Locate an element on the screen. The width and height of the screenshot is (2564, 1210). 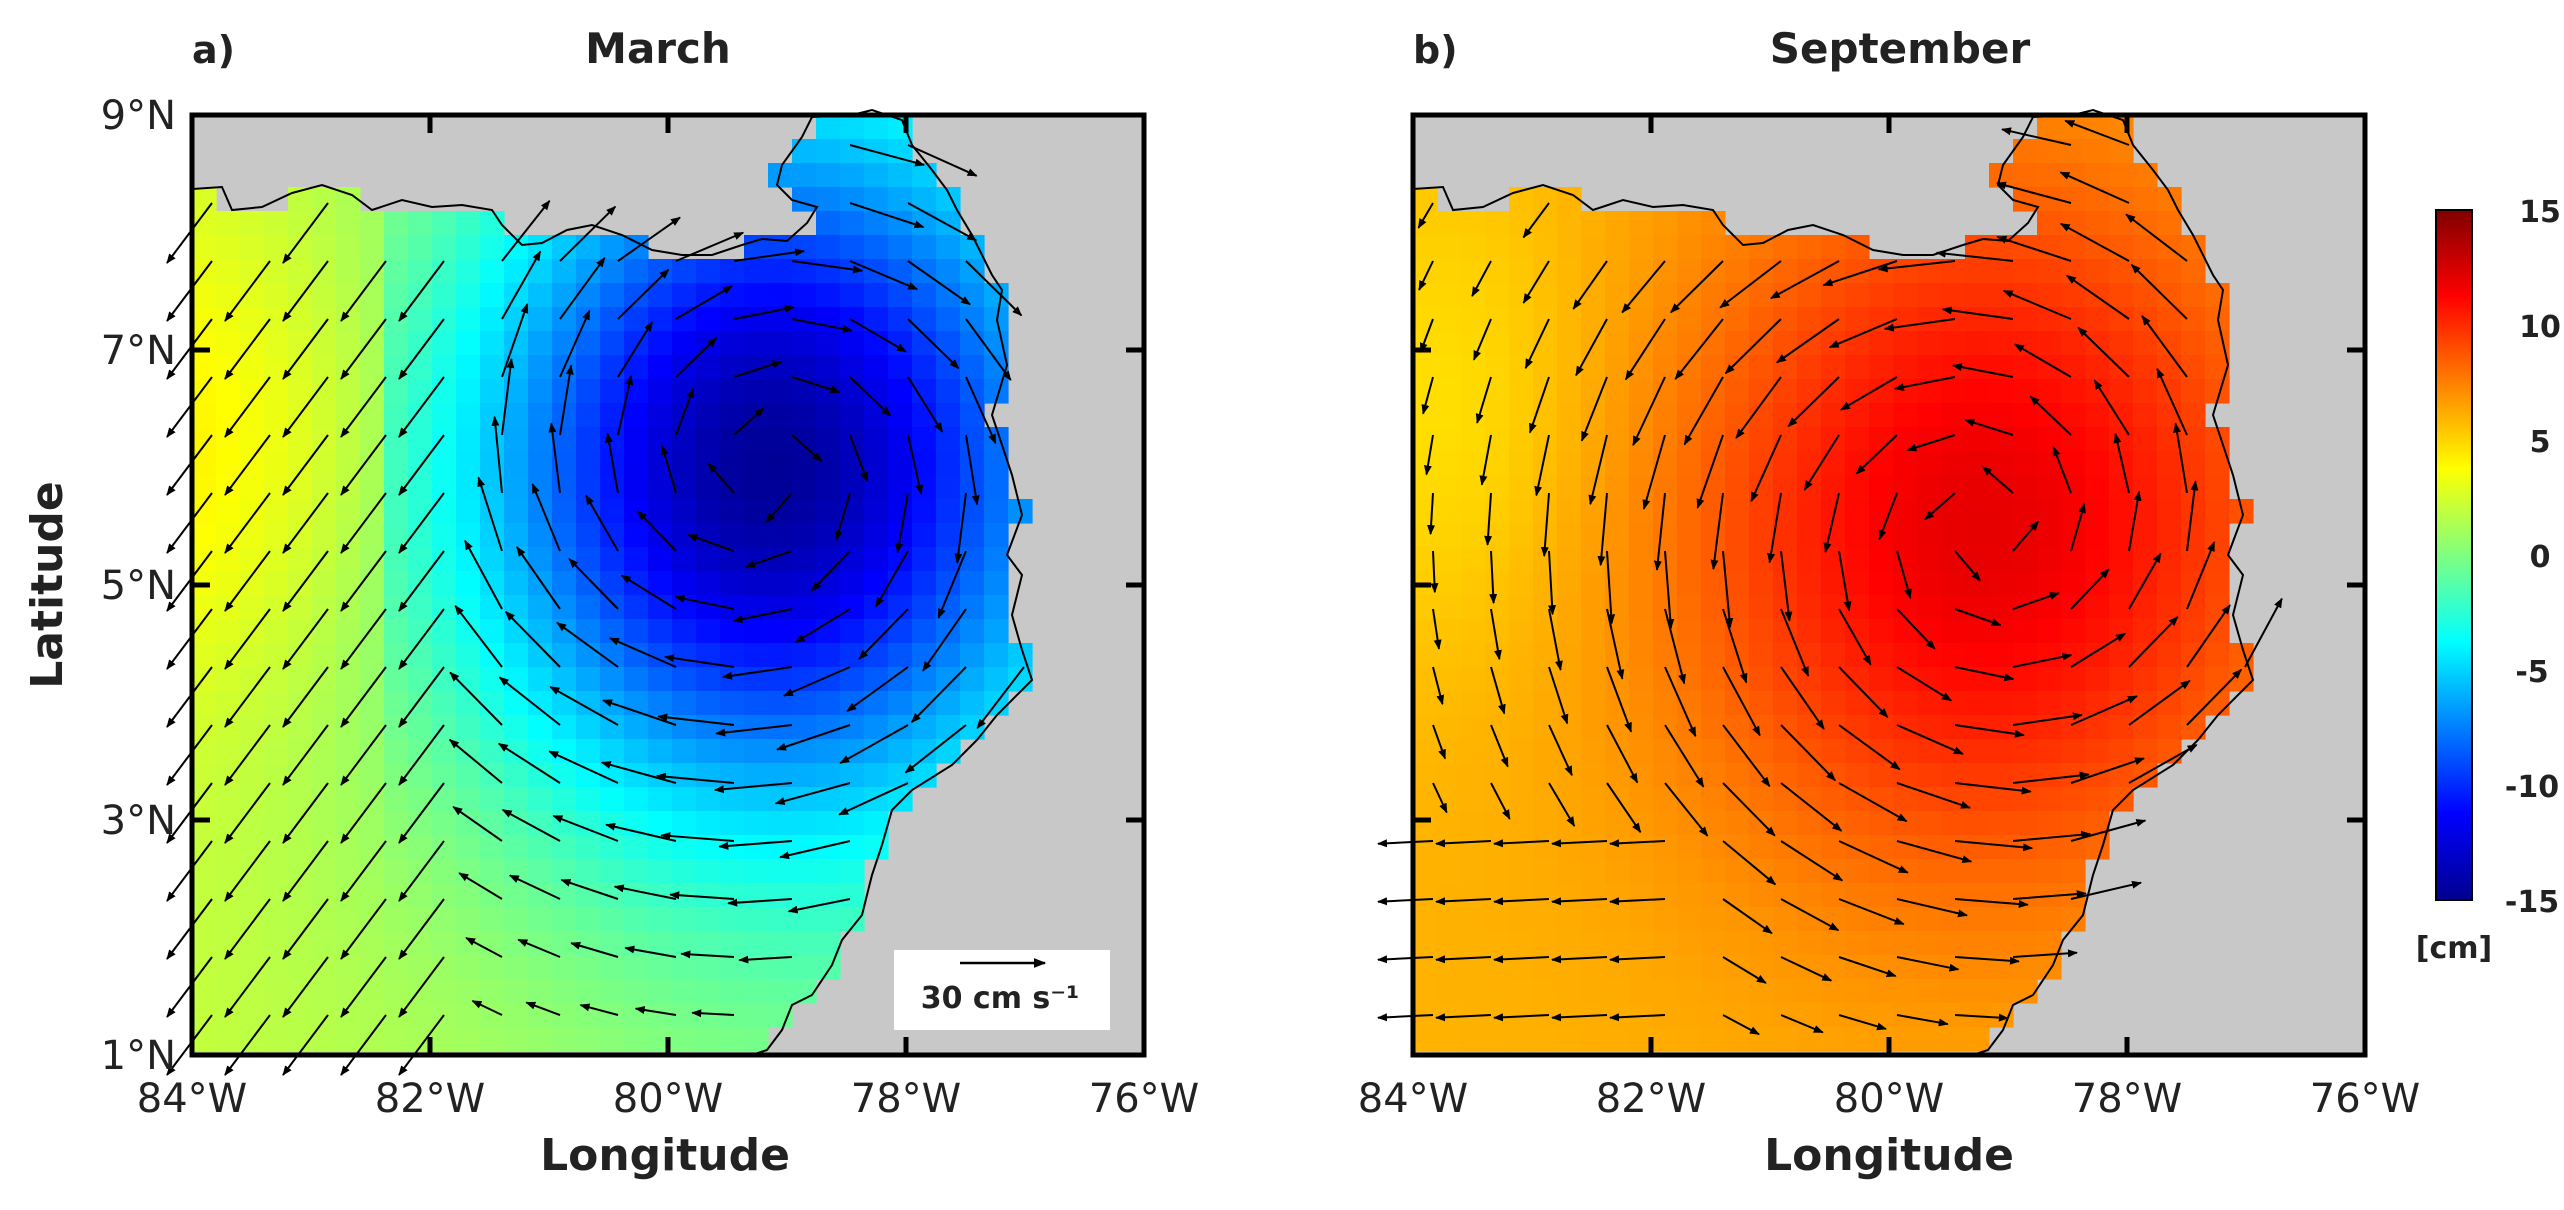
panel-a-y-tick: 9°N is located at coordinates (138, 116).